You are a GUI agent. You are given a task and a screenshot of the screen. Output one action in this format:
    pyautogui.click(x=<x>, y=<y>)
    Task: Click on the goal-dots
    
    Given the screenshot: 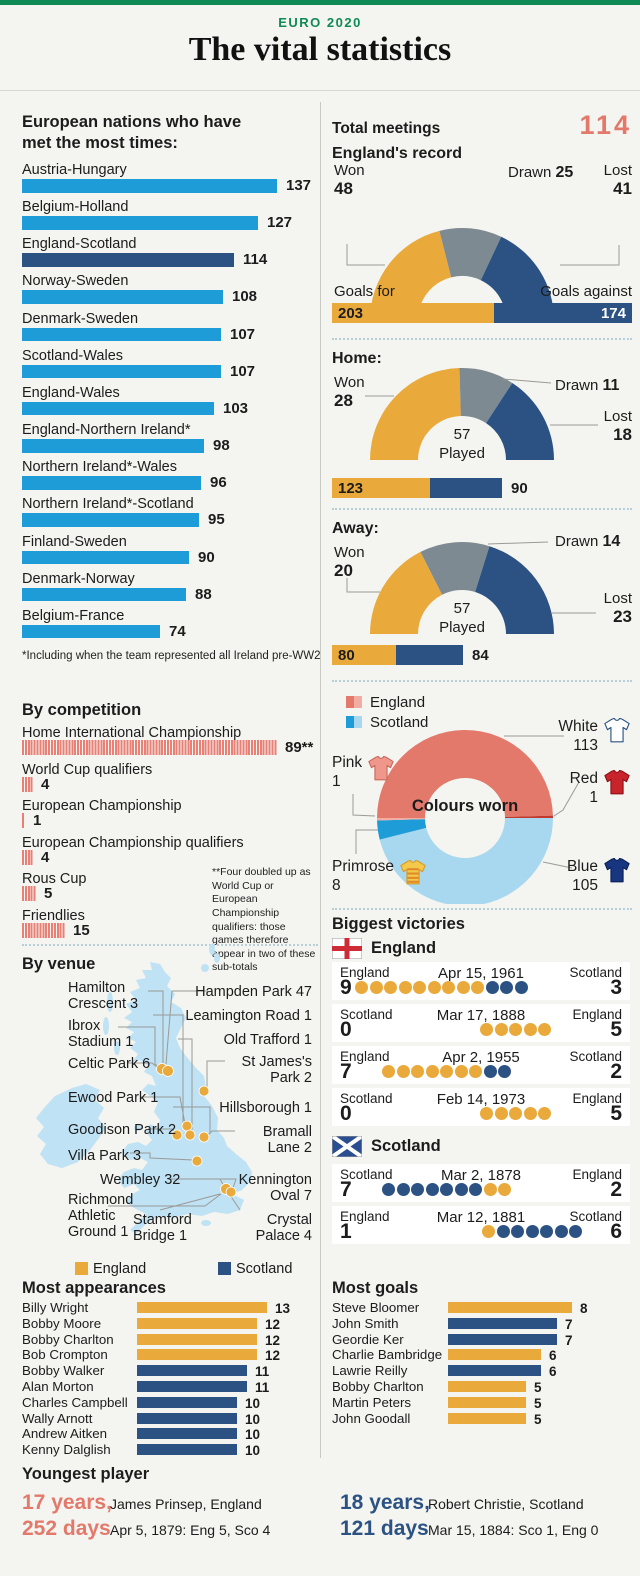 What is the action you would take?
    pyautogui.click(x=446, y=1189)
    